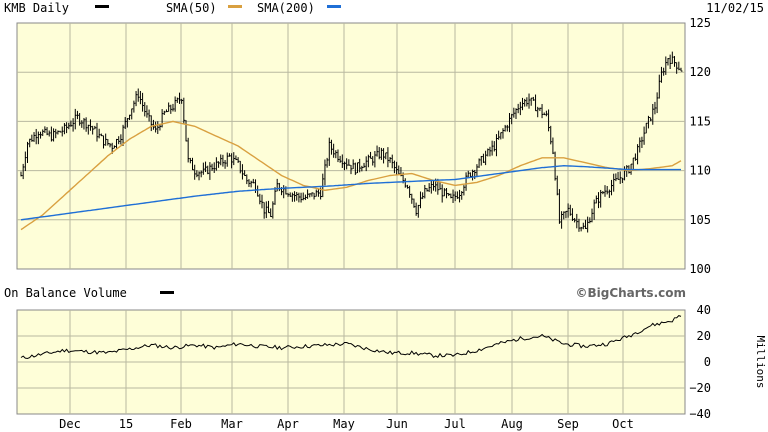  I want to click on price-y-tick-label: 125, so click(700, 23).